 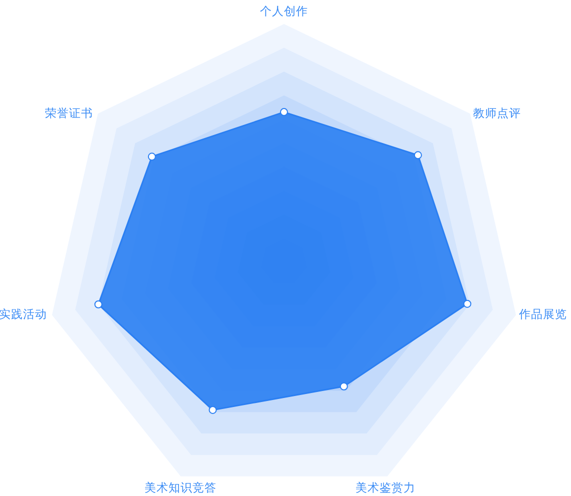 What do you see at coordinates (543, 314) in the screenshot?
I see `spoke-label: 作品展览` at bounding box center [543, 314].